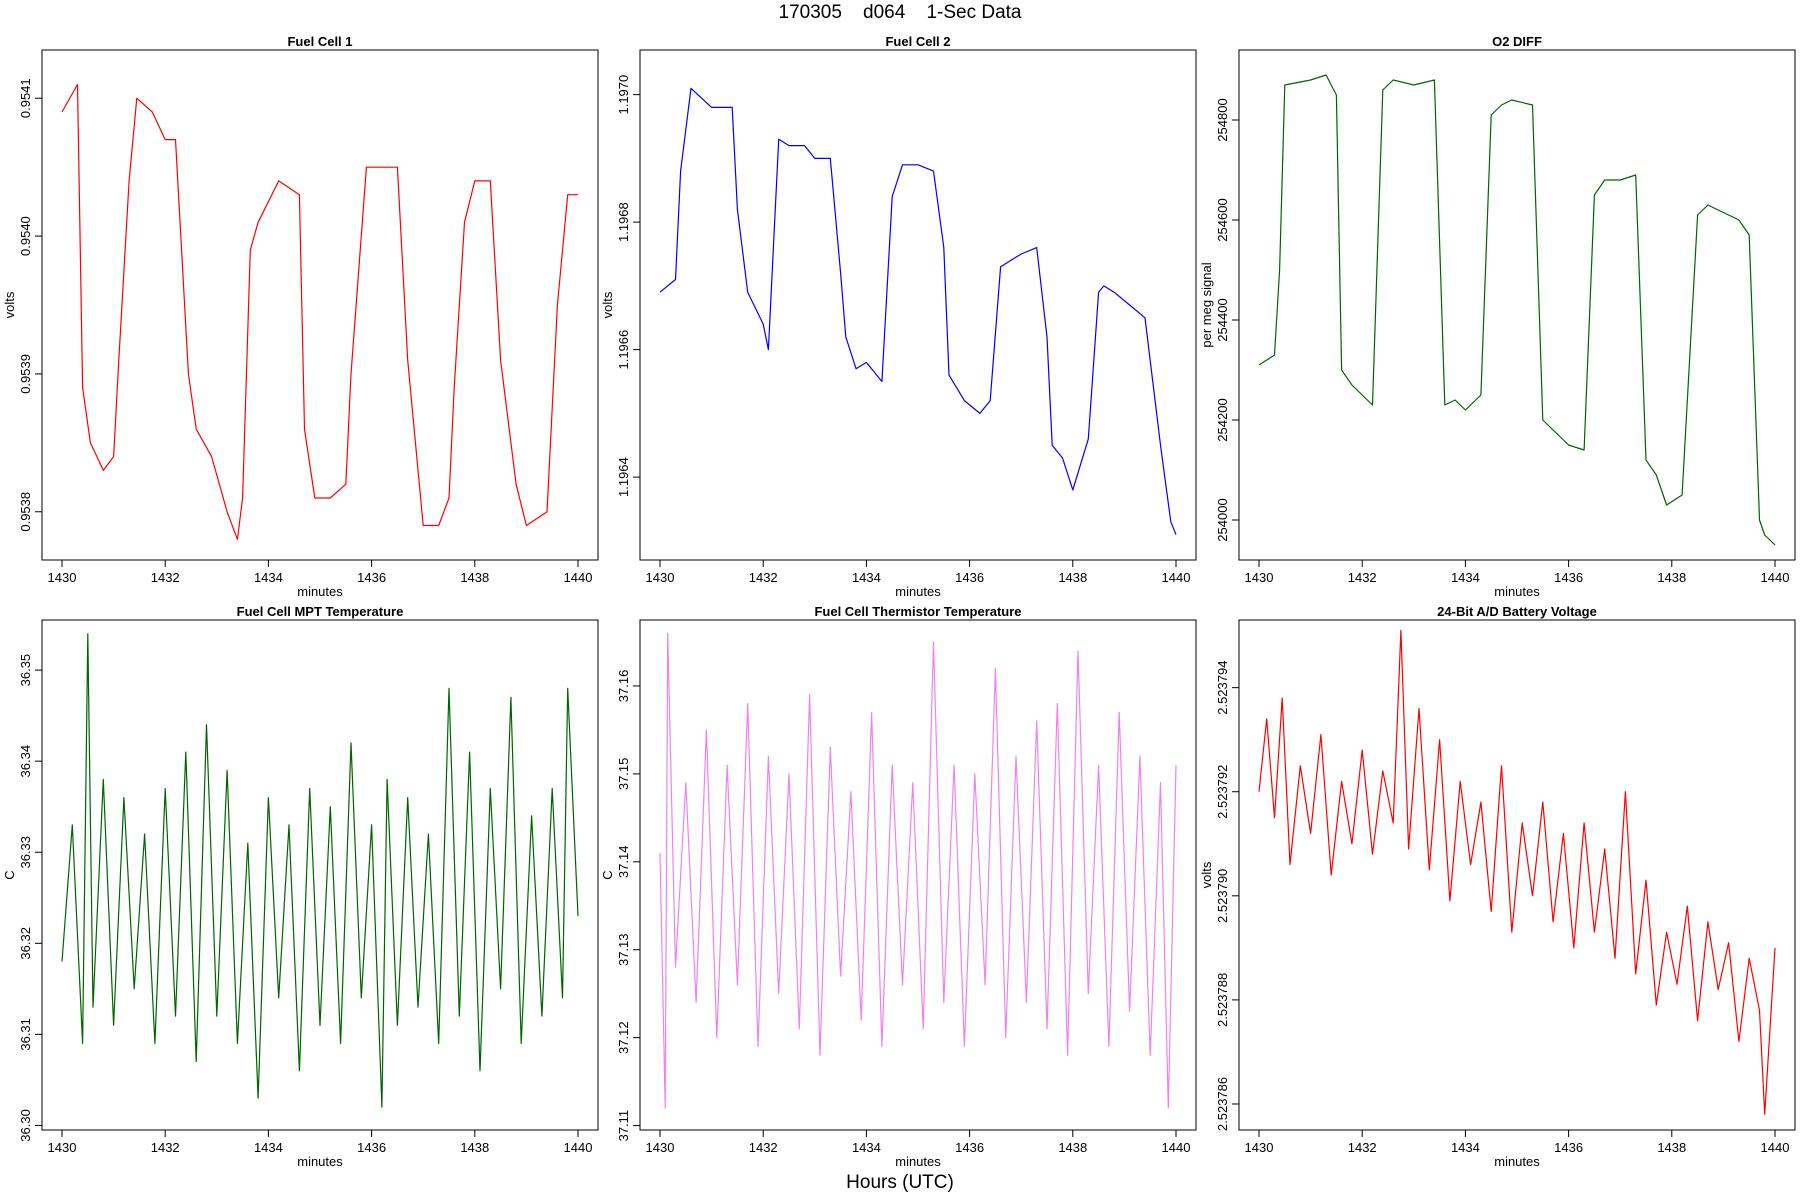 This screenshot has height=1200, width=1800. Describe the element at coordinates (1517, 611) in the screenshot. I see `chart-title: 24-Bit A/D Battery Voltage` at that location.